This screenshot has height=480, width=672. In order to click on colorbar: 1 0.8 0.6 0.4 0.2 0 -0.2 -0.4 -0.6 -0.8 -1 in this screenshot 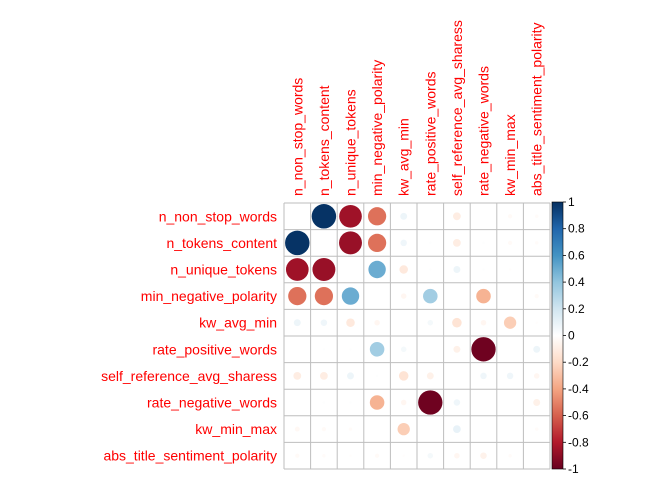, I will do `click(570, 335)`.